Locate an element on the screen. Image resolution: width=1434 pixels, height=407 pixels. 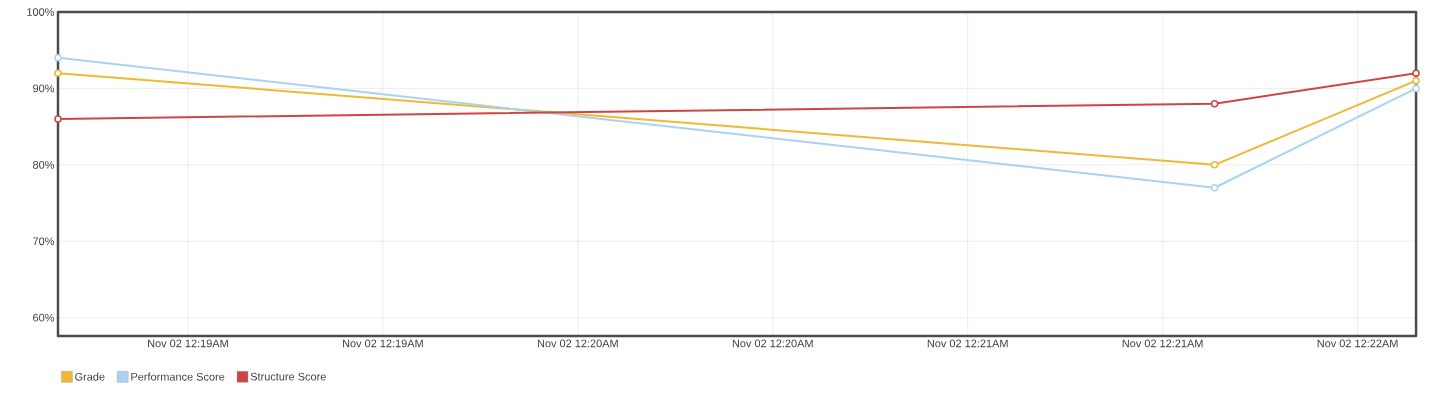
y-tick-label: 90% is located at coordinates (44, 88).